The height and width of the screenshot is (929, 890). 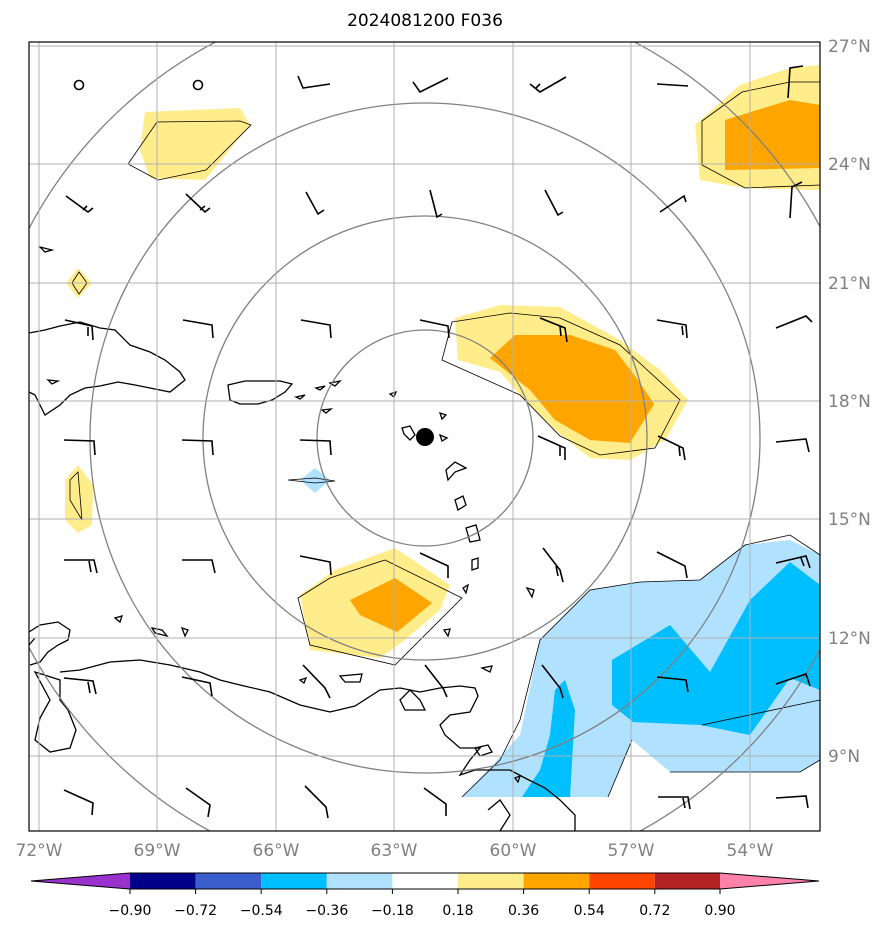 I want to click on hispaniola-coast, so click(x=107, y=368).